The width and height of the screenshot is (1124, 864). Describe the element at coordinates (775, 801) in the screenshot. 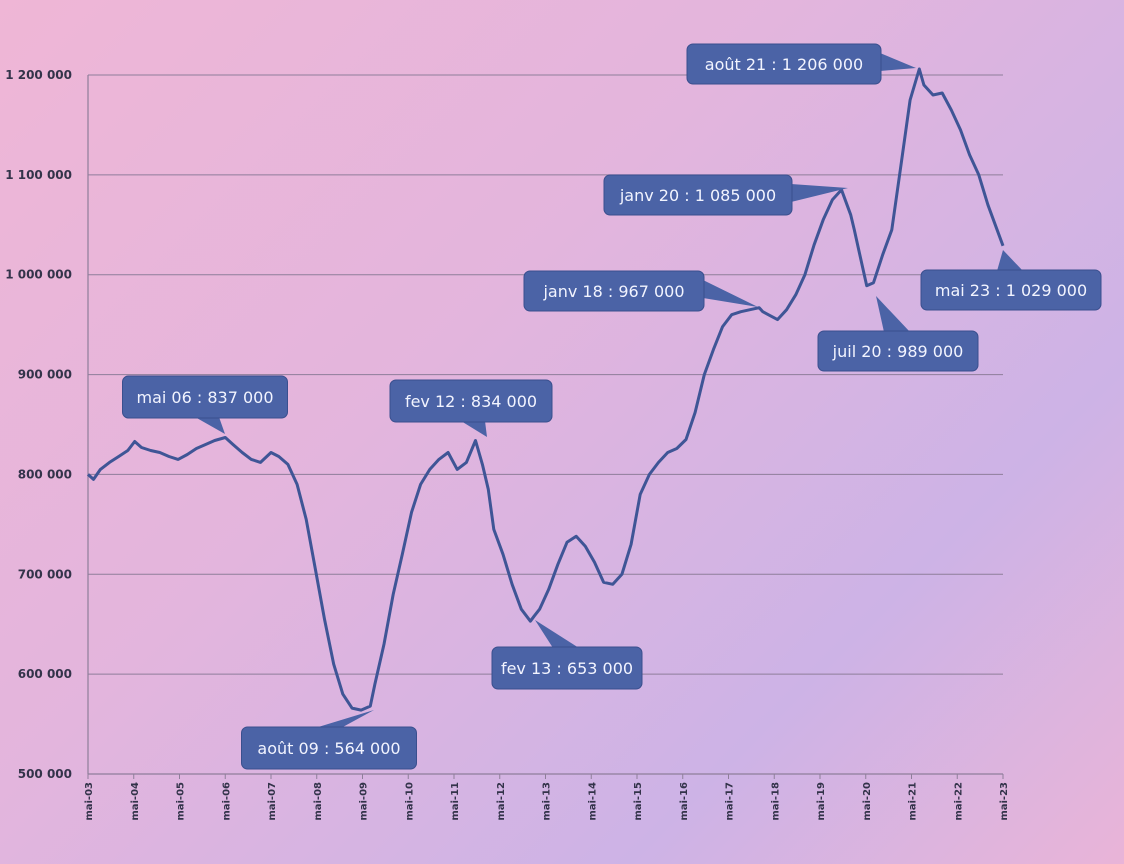

I see `x-tick-label: mai-18` at that location.